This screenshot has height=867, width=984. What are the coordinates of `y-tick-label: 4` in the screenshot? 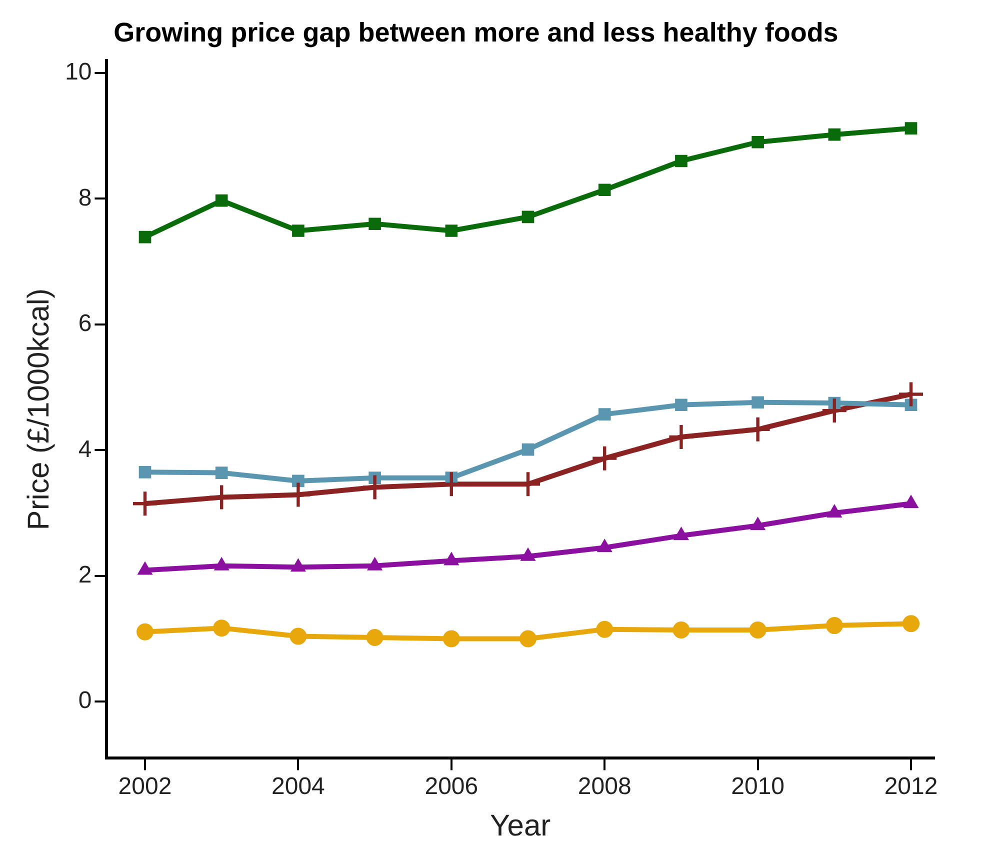 It's located at (85, 449).